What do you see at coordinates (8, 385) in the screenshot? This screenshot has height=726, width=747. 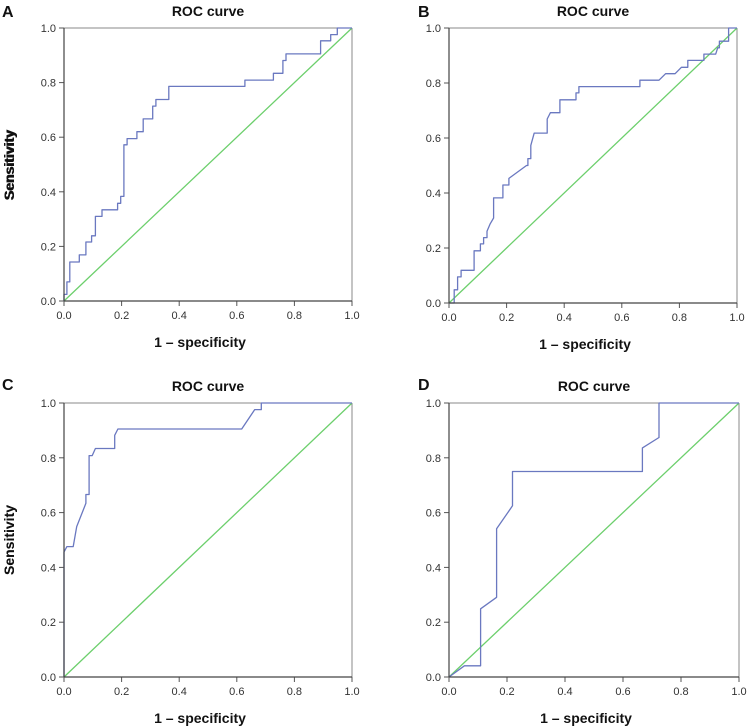 I see `panel-letter: C` at bounding box center [8, 385].